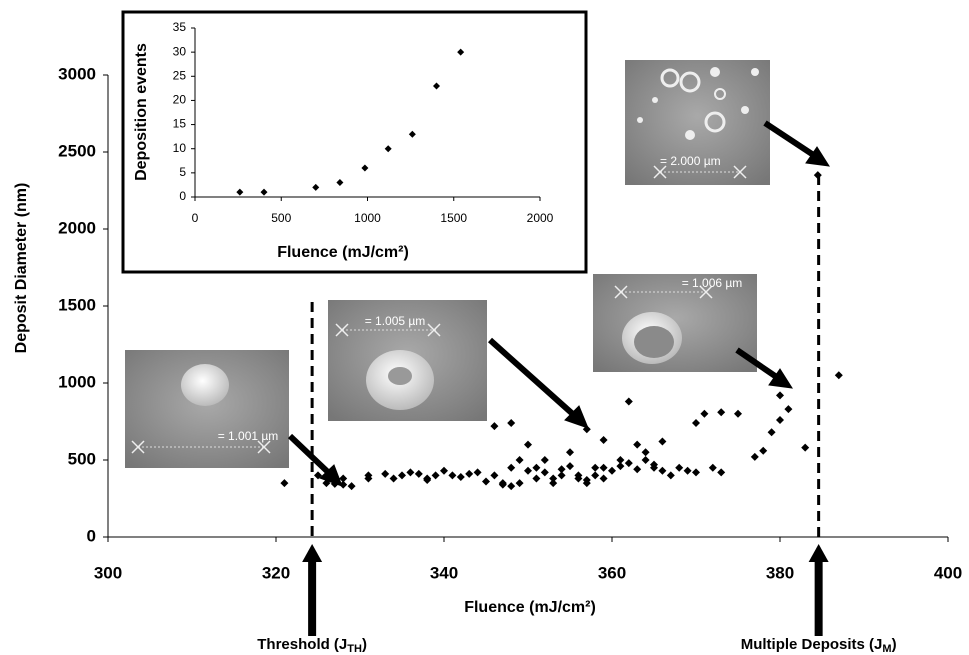  I want to click on y-tick-label: 1500, so click(77, 304).